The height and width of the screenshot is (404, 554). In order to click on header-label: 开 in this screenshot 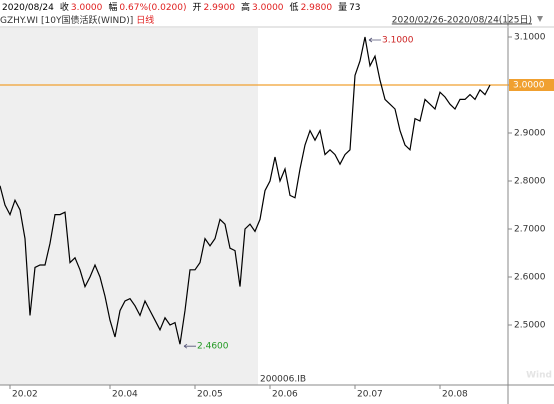, I will do `click(197, 7)`.